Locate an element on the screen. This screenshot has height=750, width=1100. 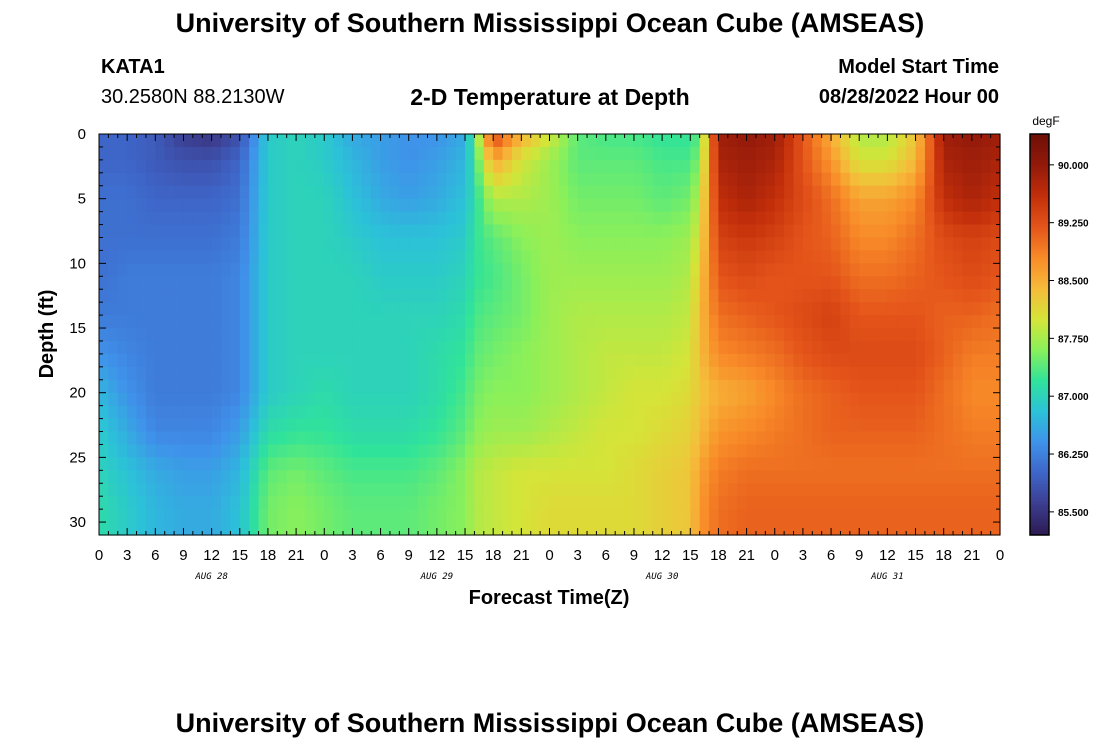
colorbar-tick-label: 89.250 is located at coordinates (1073, 224).